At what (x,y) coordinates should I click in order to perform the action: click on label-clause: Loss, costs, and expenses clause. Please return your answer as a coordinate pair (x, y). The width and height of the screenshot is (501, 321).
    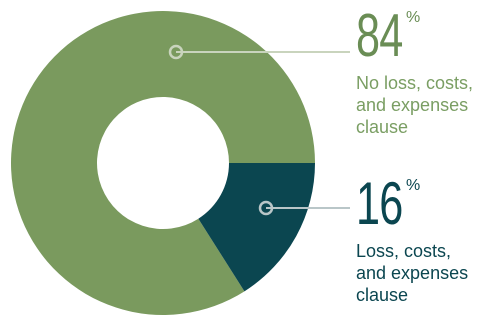
    Looking at the image, I should click on (412, 273).